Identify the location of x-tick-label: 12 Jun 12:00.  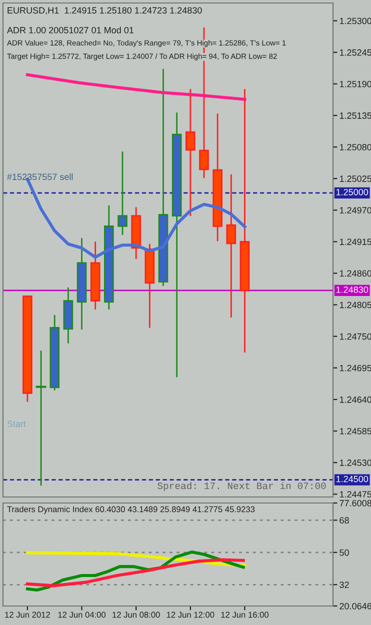
(190, 615).